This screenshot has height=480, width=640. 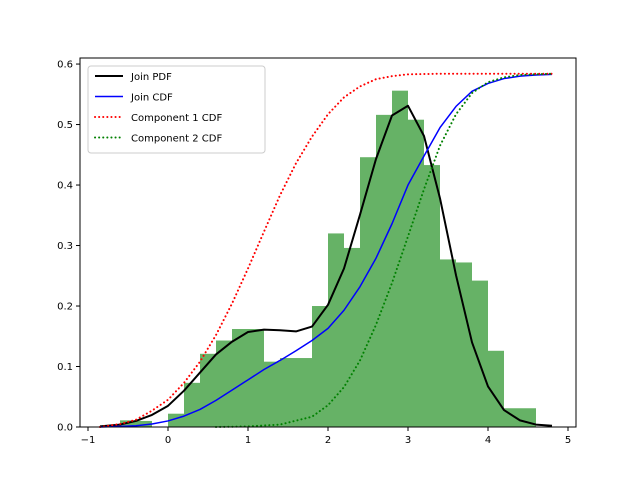 What do you see at coordinates (65, 246) in the screenshot?
I see `y-tick-label: 0.3` at bounding box center [65, 246].